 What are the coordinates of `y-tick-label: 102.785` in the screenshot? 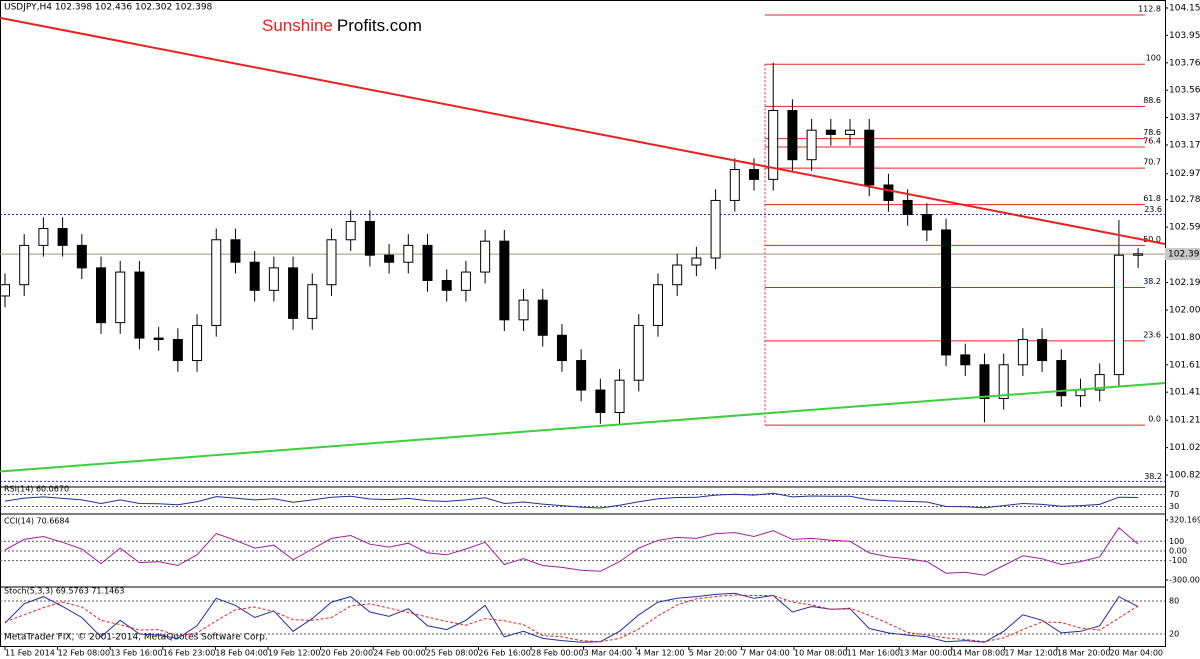 It's located at (1184, 200).